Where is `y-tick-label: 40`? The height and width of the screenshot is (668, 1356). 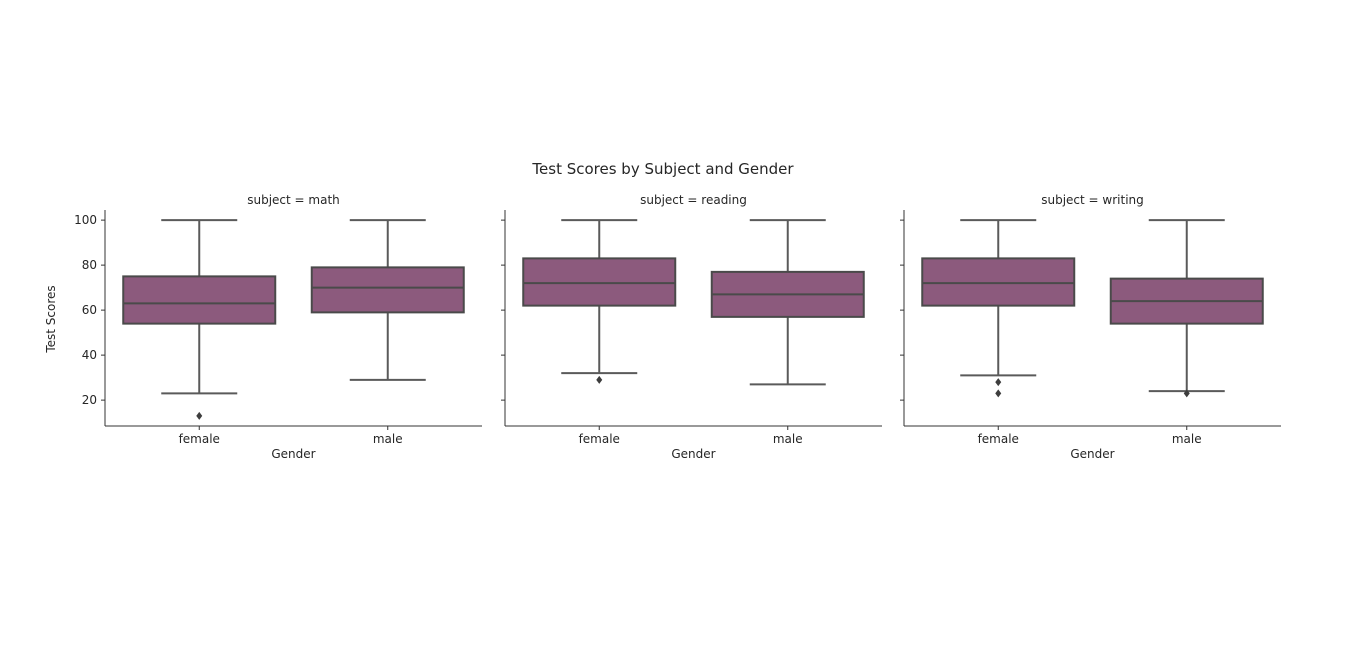 y-tick-label: 40 is located at coordinates (89, 355).